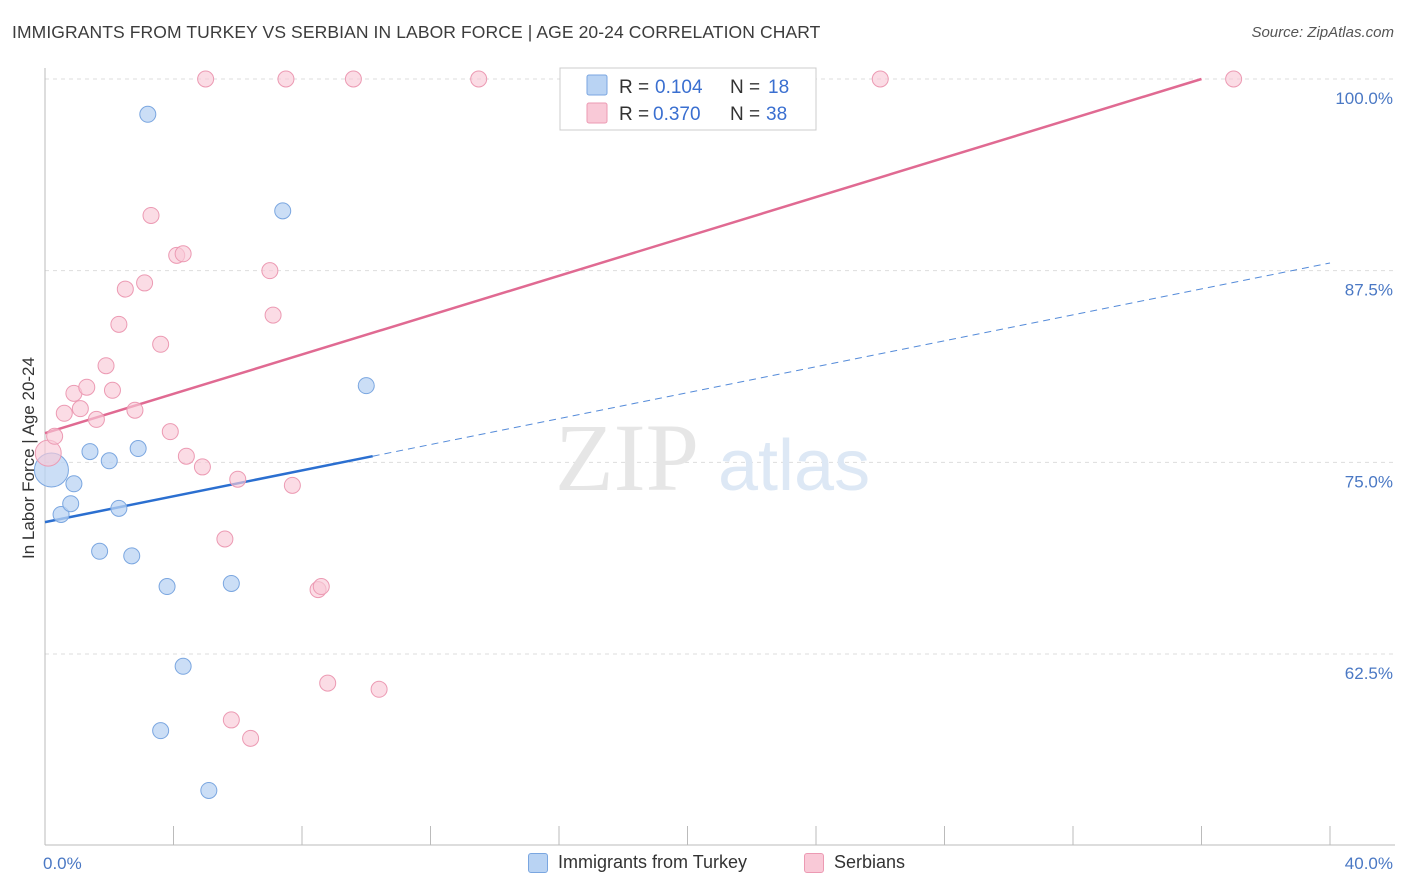  I want to click on y-tick-label-0: 62.5%, so click(1369, 673).